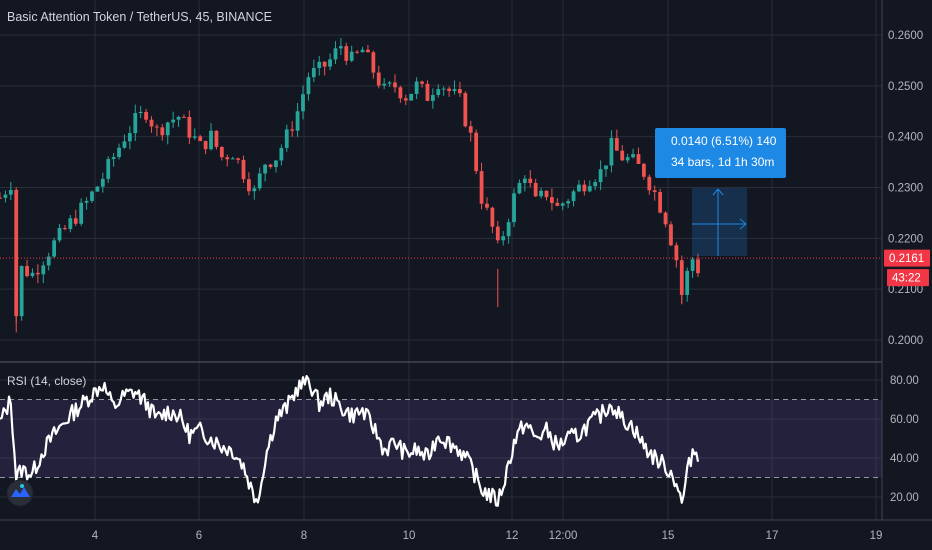  I want to click on measure-info-box, so click(720, 153).